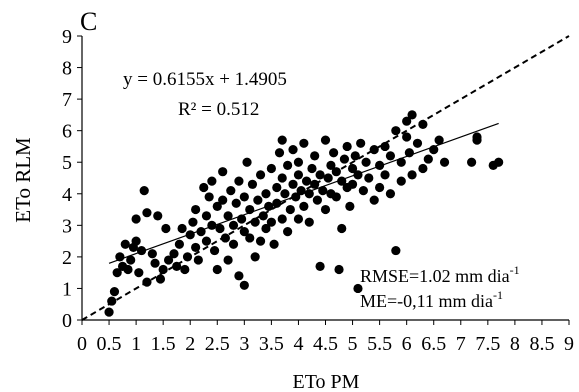 This screenshot has height=392, width=579. What do you see at coordinates (67, 37) in the screenshot?
I see `y-tick-label: 9` at bounding box center [67, 37].